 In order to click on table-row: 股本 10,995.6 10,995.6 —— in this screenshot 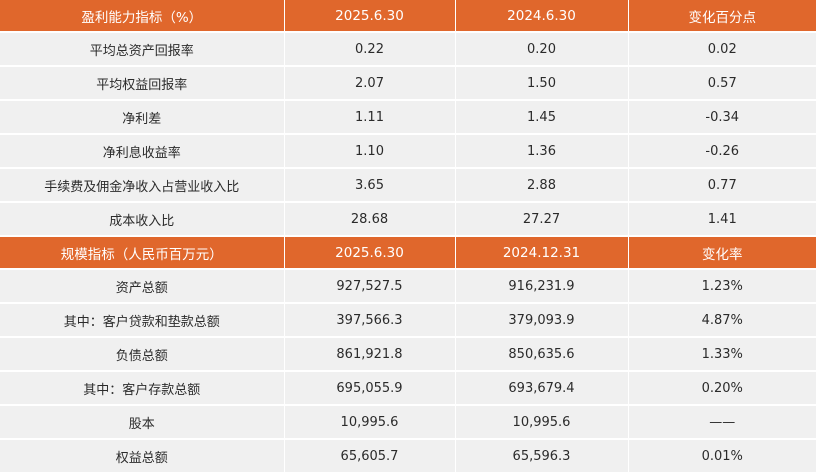, I will do `click(408, 422)`.